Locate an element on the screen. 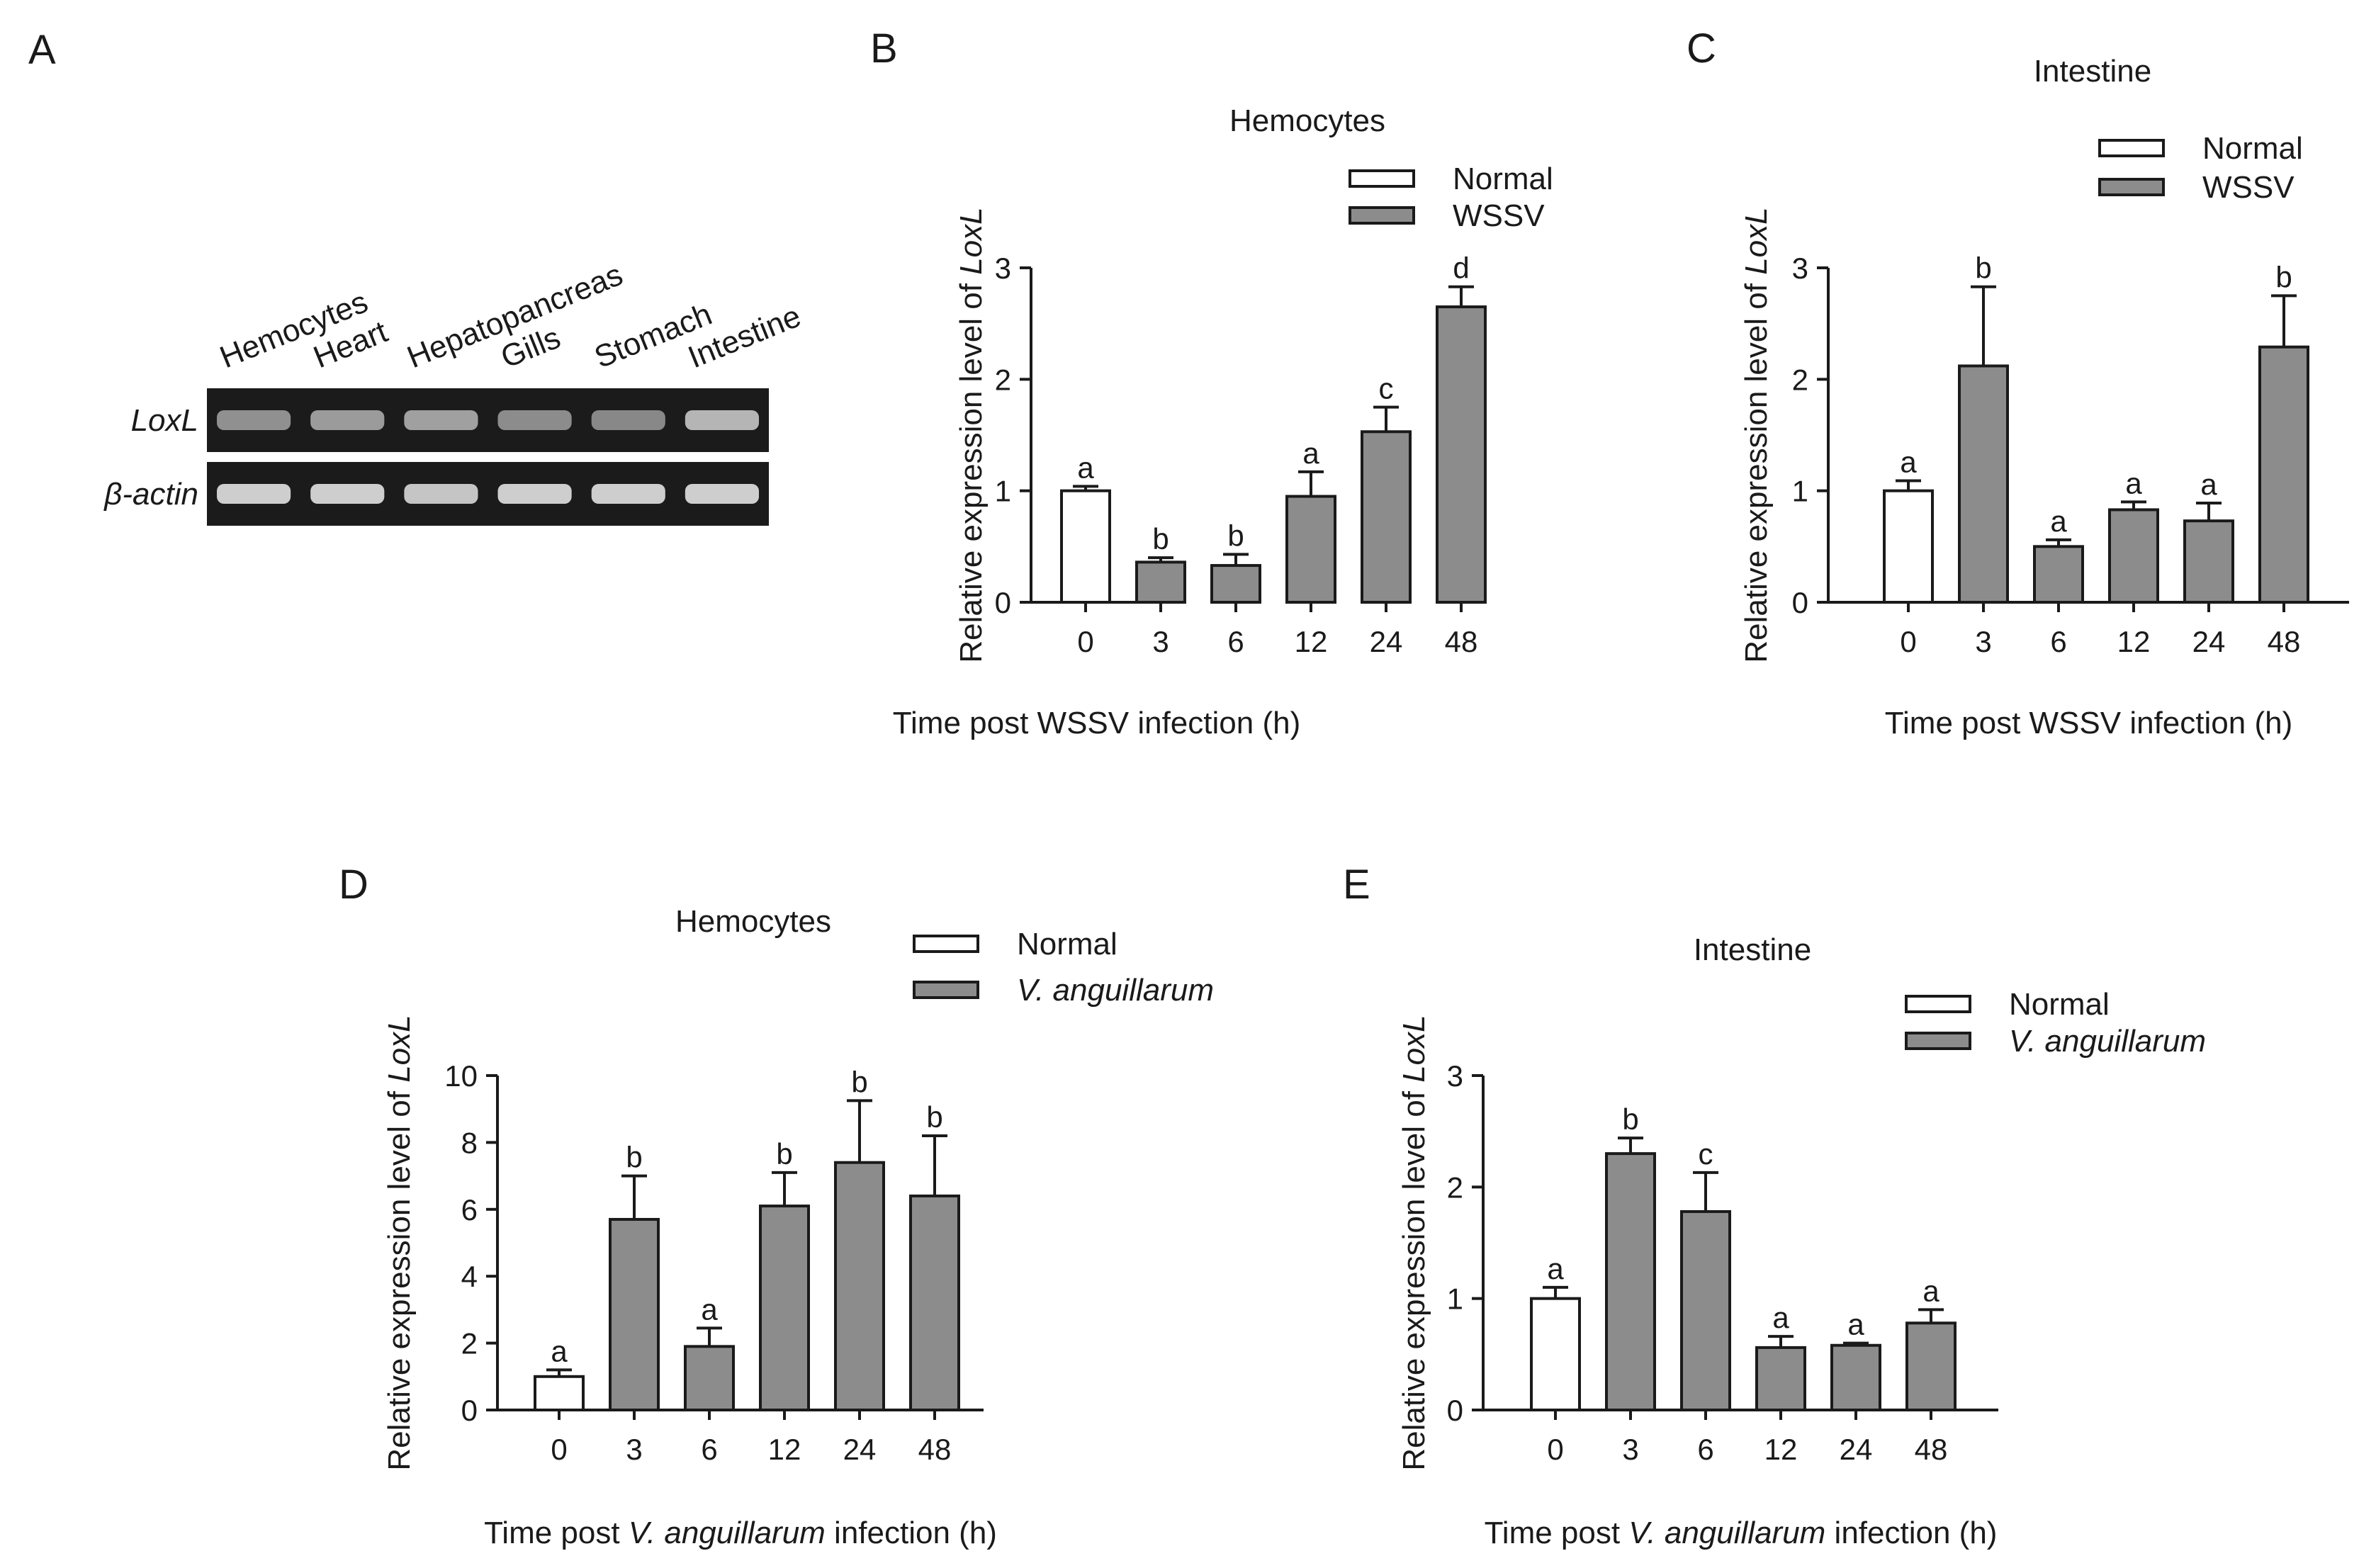 The image size is (2359, 1568). chart-title: Hemocytes is located at coordinates (1307, 120).